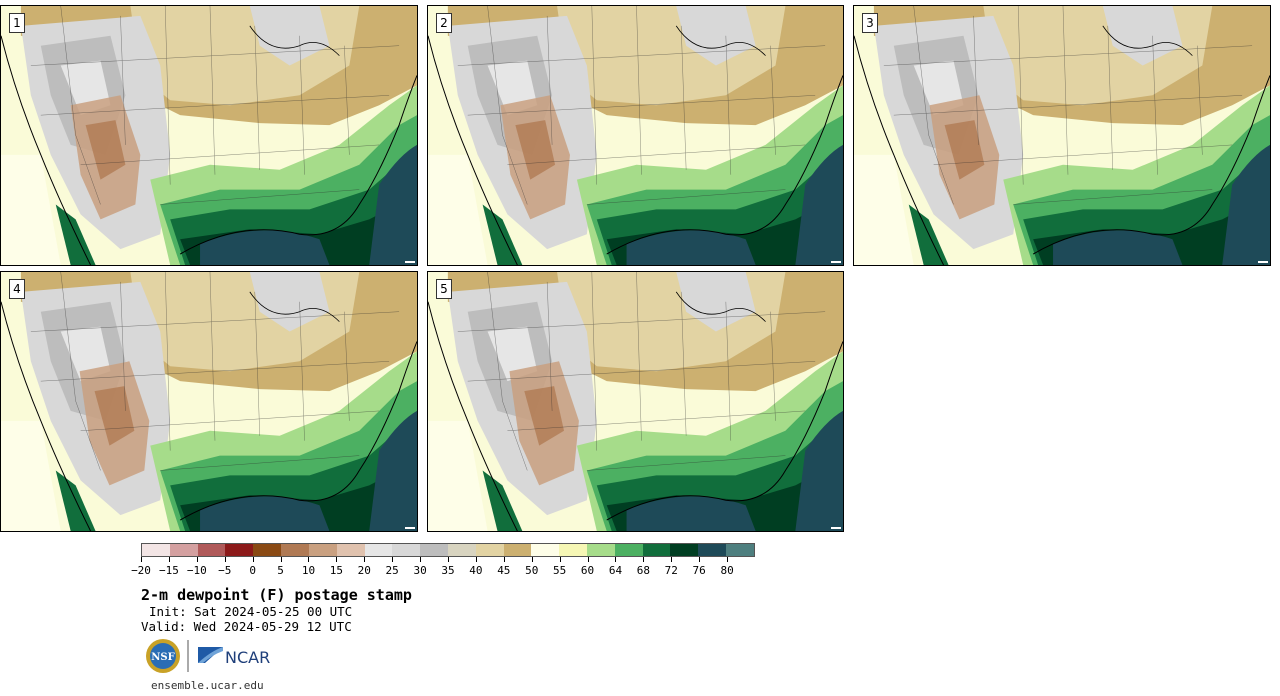 This screenshot has width=1280, height=696. Describe the element at coordinates (476, 570) in the screenshot. I see `colorbar-tick-label: 40` at that location.